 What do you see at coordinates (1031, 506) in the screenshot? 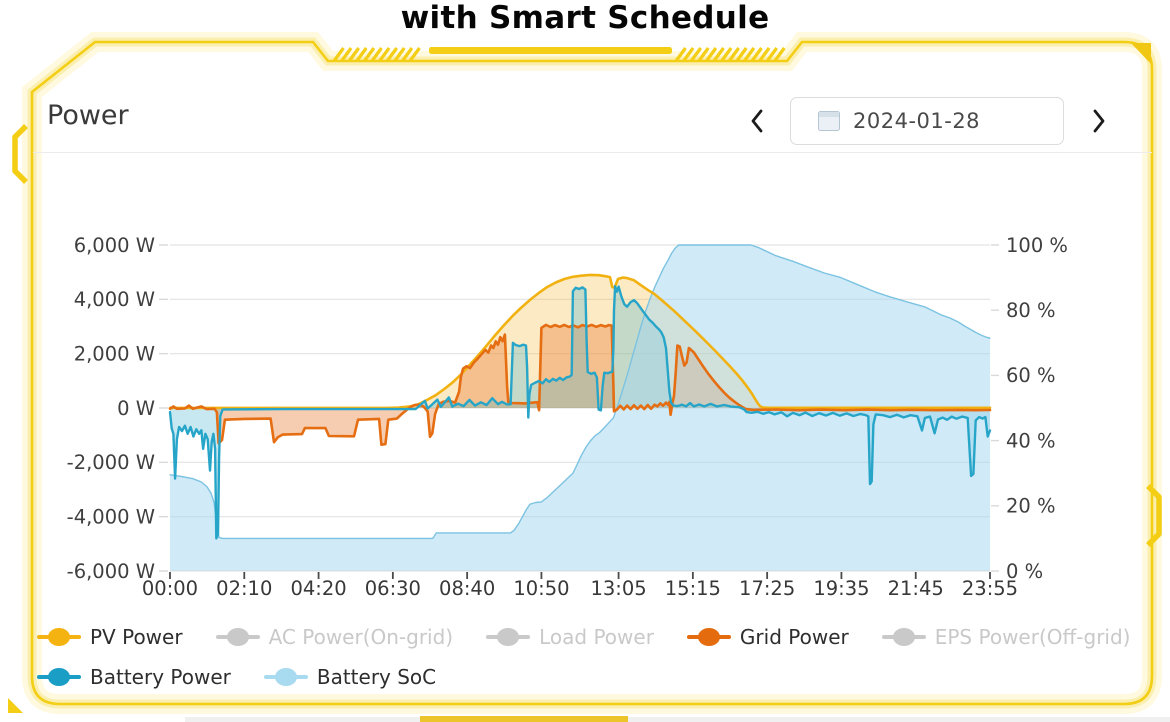
I see `y-axis-right-label: 20 %` at bounding box center [1031, 506].